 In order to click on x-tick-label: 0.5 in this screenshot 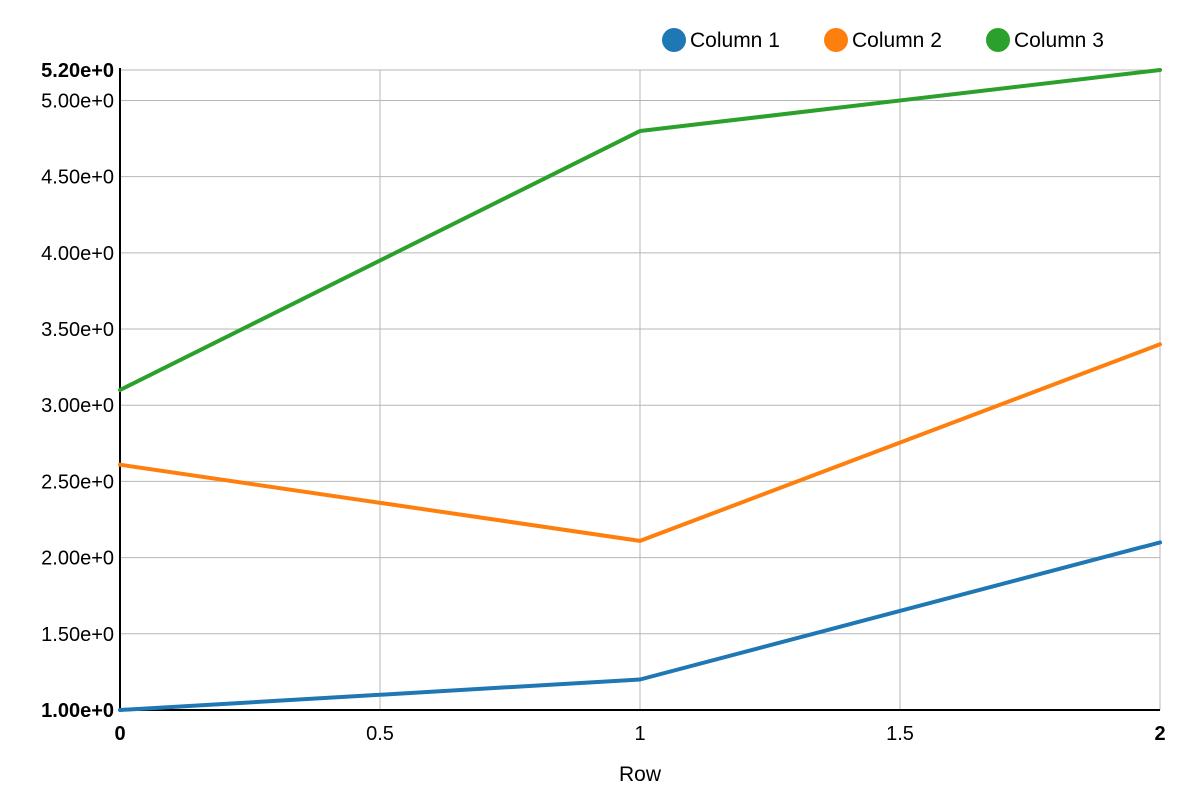, I will do `click(380, 734)`.